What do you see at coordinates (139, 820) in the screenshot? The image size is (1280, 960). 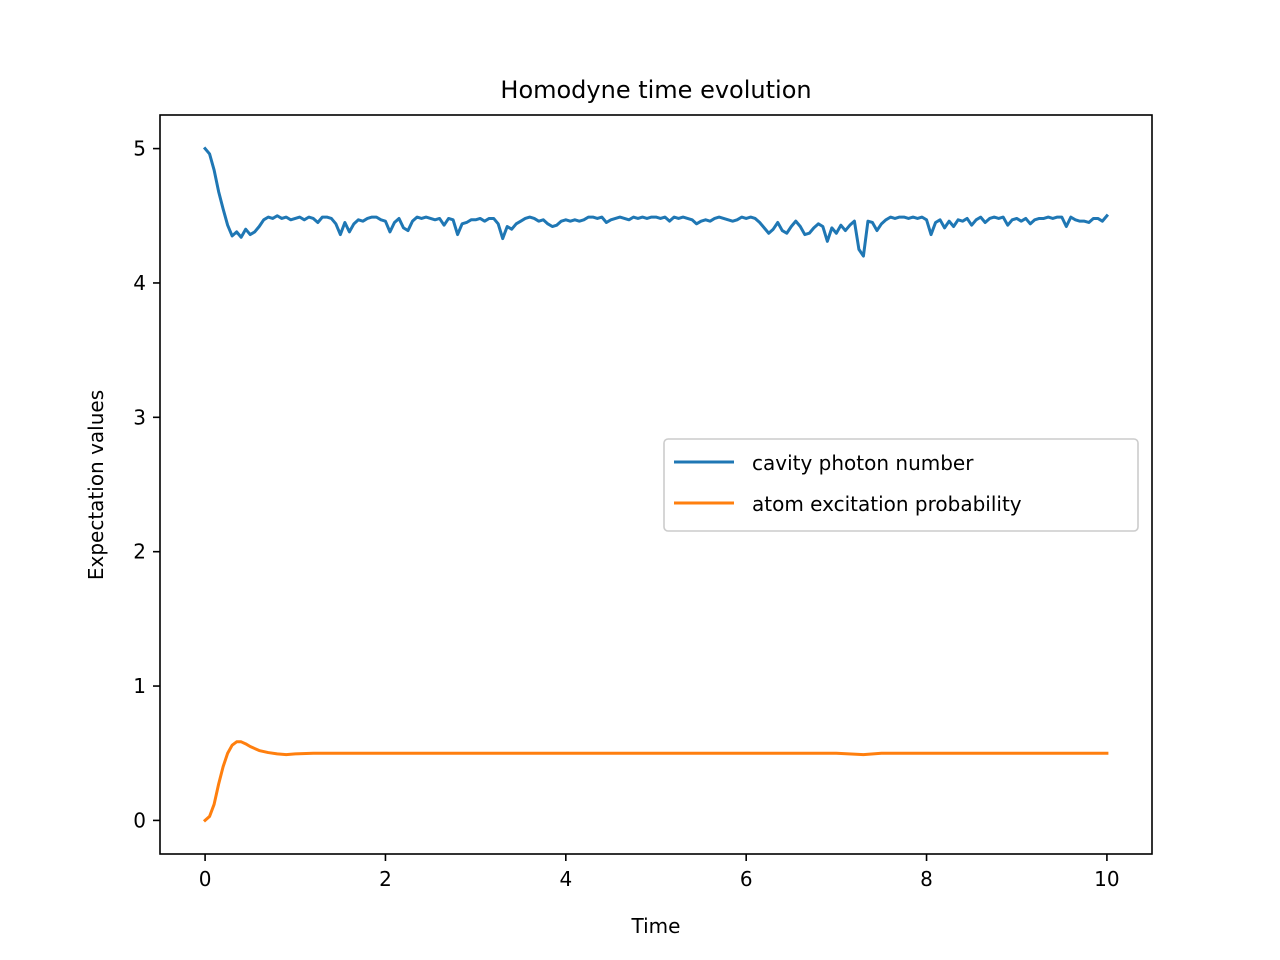 I see `y-tick-label: 0` at bounding box center [139, 820].